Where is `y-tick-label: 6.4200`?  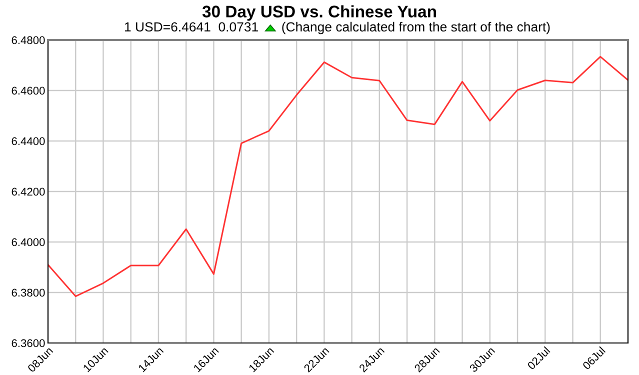 y-tick-label: 6.4200 is located at coordinates (28, 192).